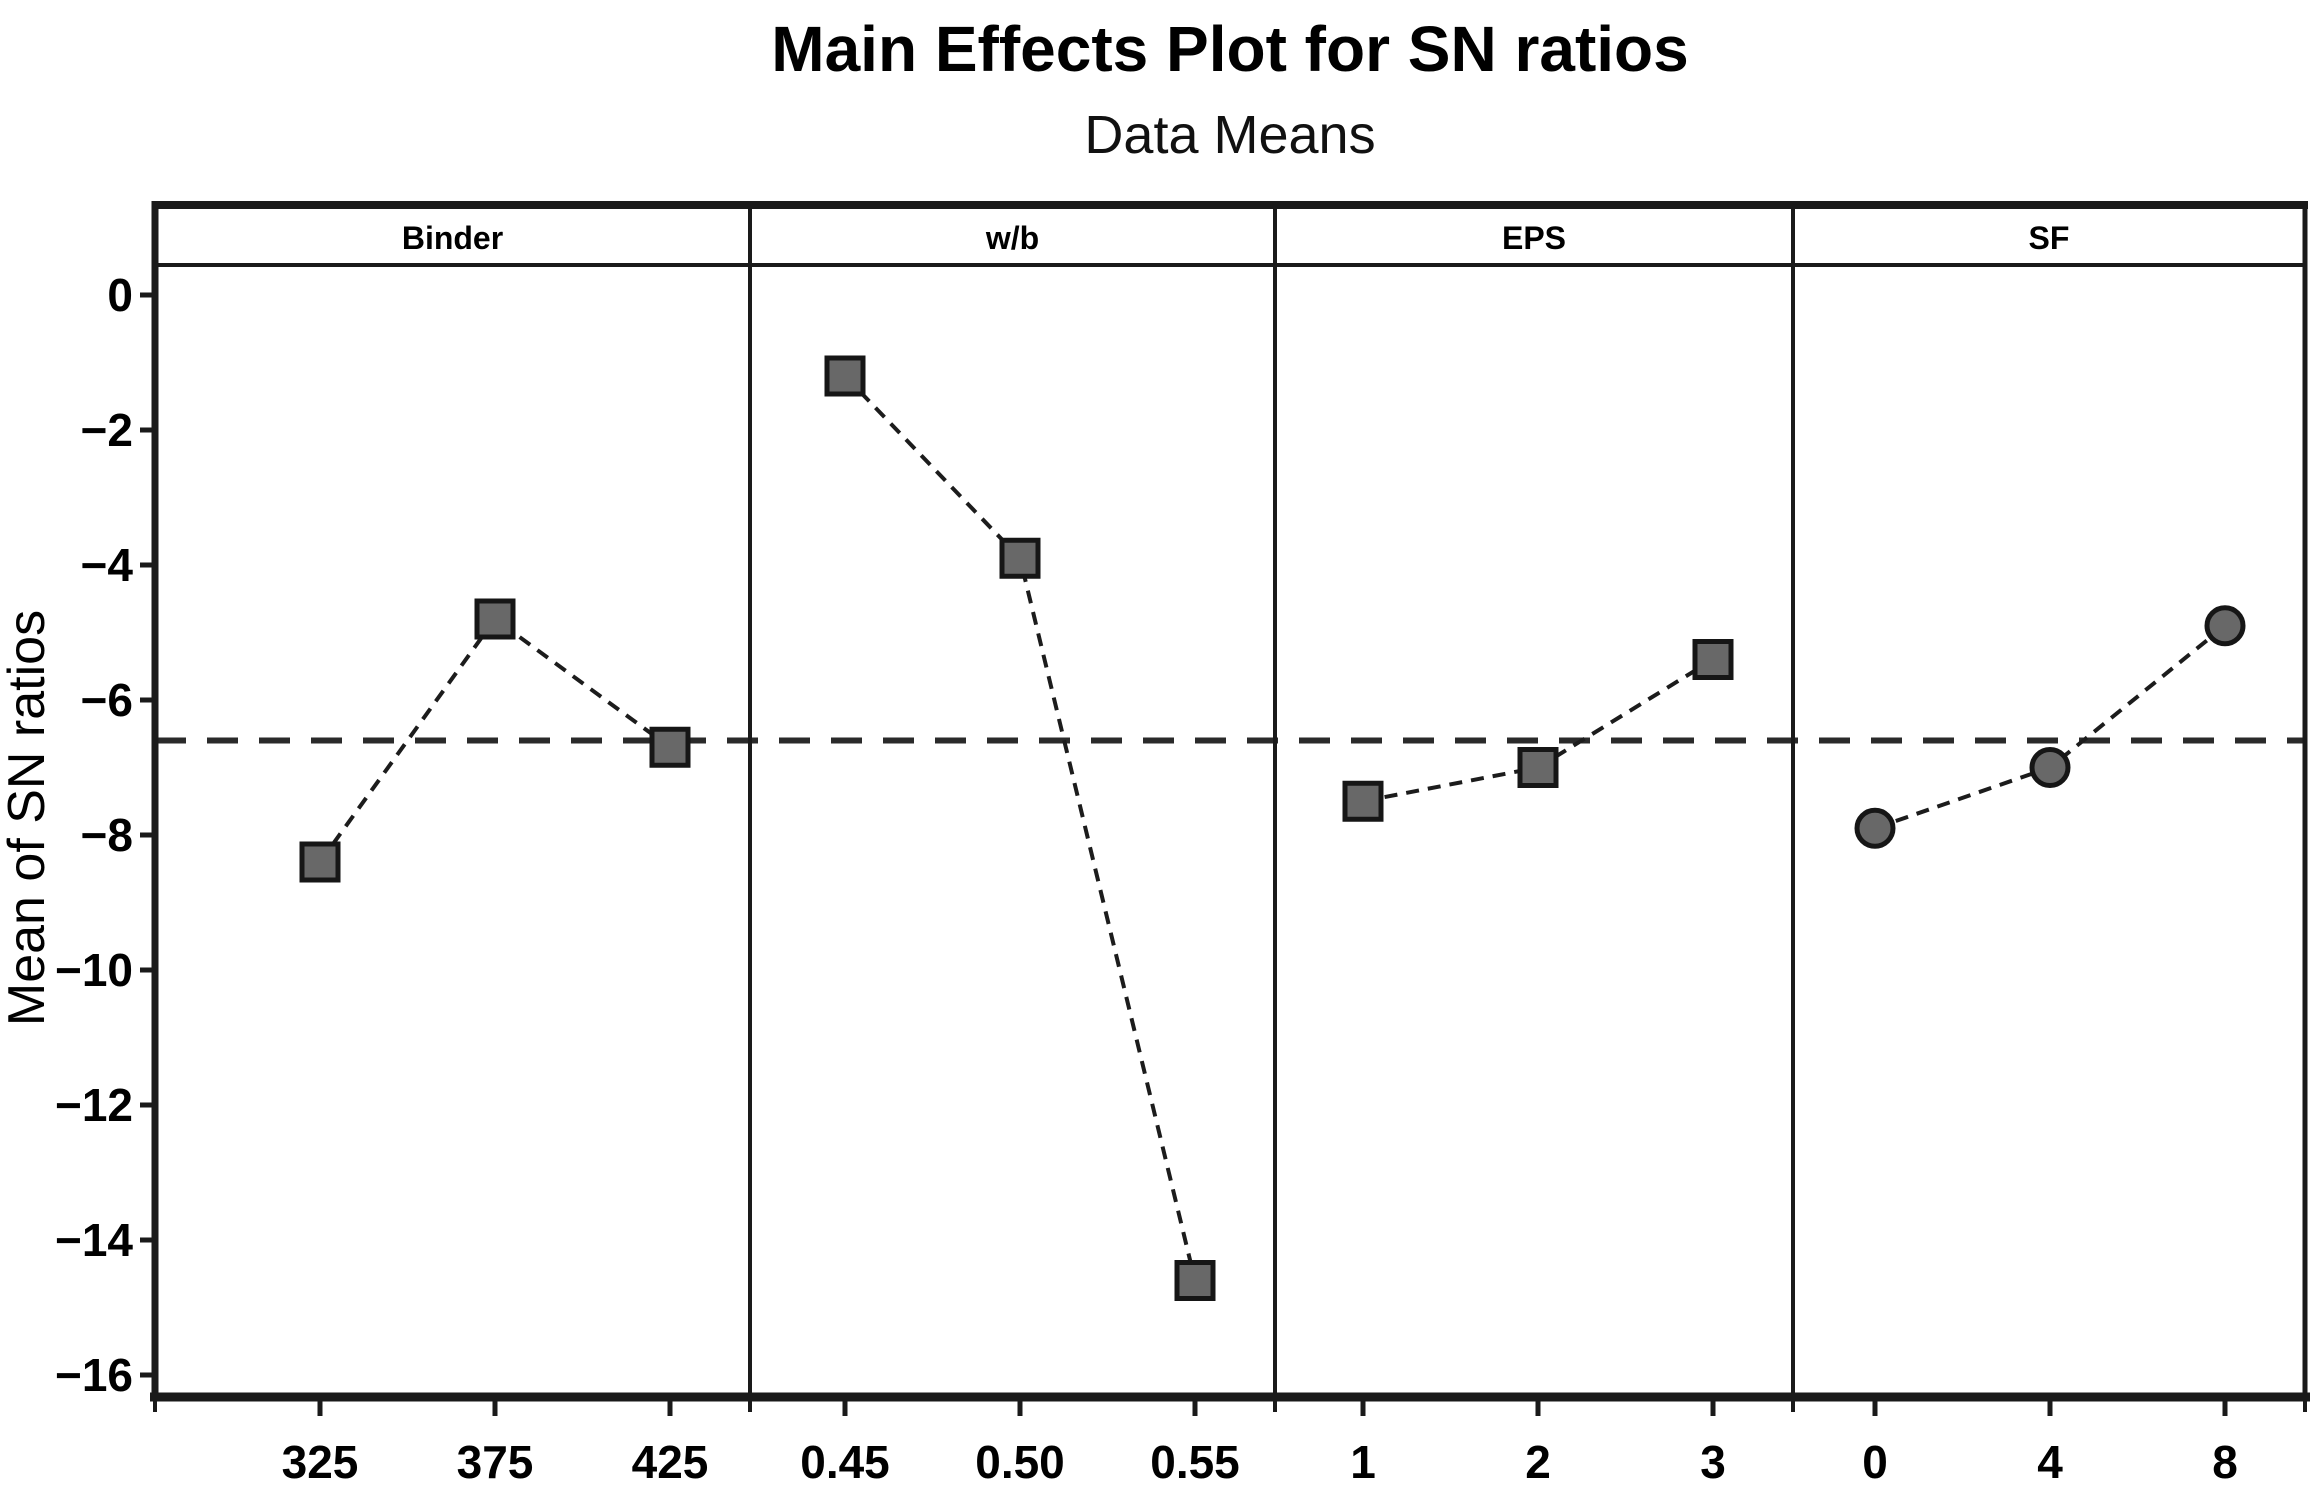 This screenshot has width=2319, height=1487. What do you see at coordinates (107, 565) in the screenshot?
I see `y-tick-label: −4` at bounding box center [107, 565].